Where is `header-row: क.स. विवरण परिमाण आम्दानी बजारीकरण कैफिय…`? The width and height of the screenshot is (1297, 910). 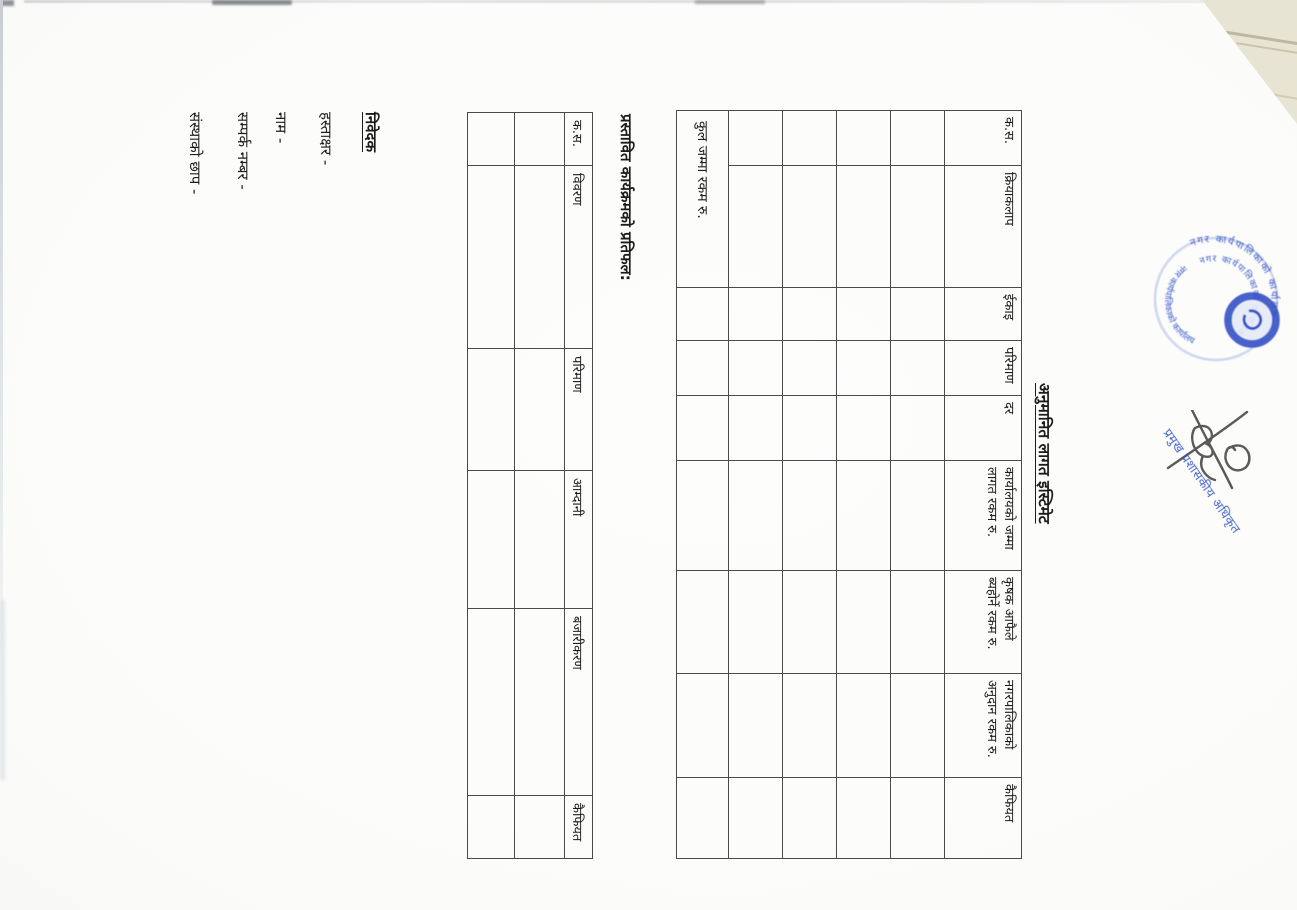 header-row: क.स. विवरण परिमाण आम्दानी बजारीकरण कैफिय… is located at coordinates (578, 485).